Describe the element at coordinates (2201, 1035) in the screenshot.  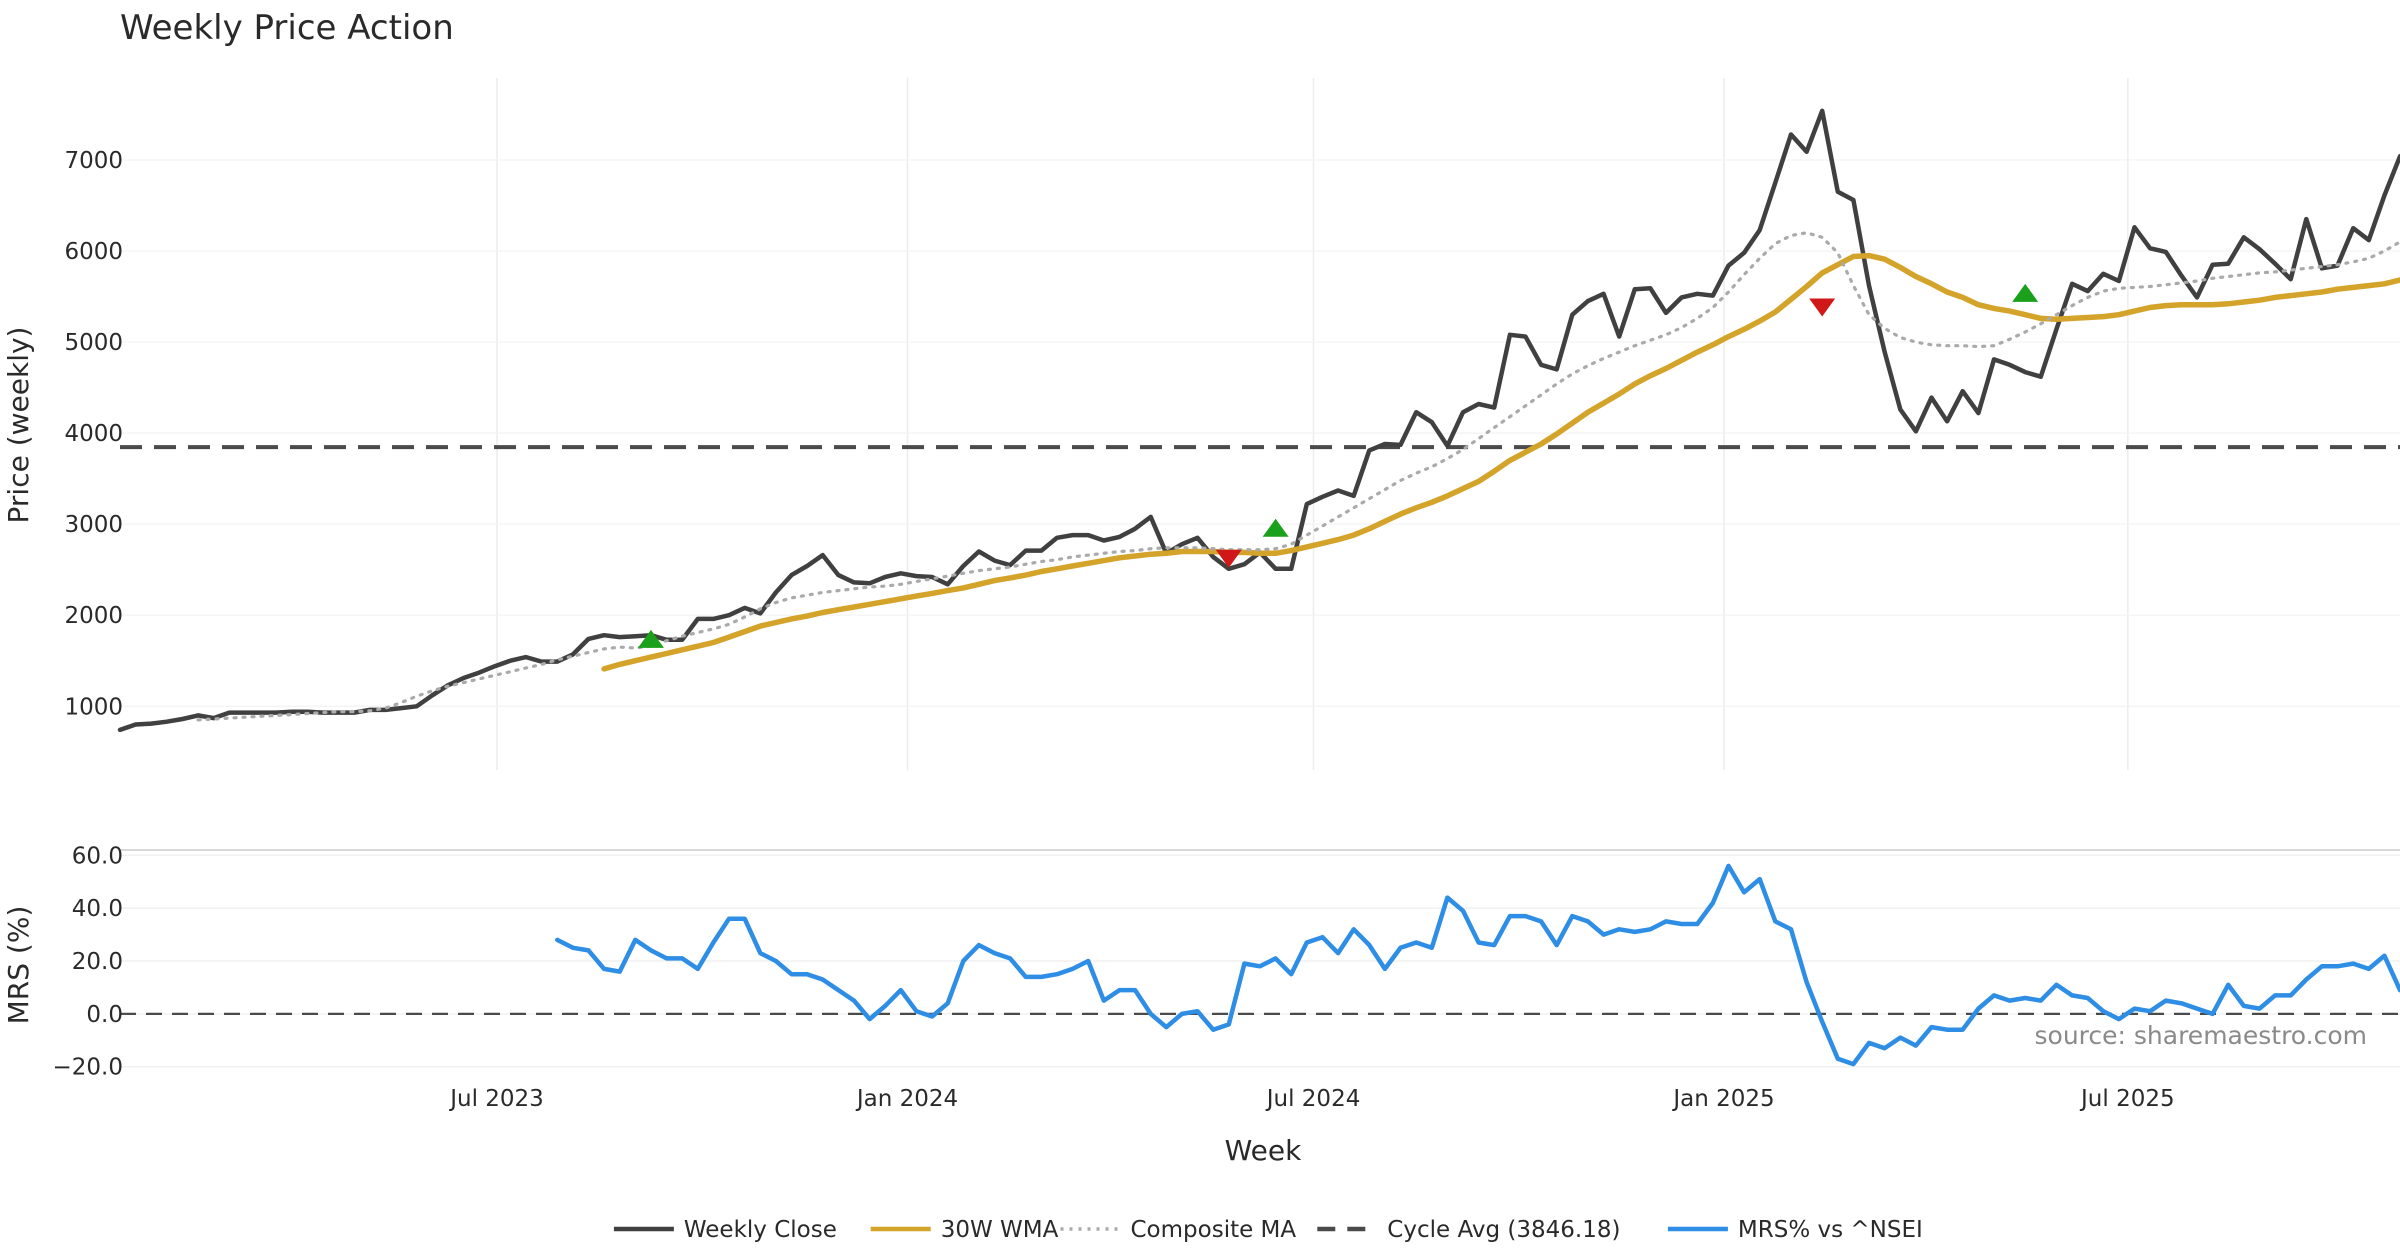
I see `source-note: source: sharemaestro.com` at that location.